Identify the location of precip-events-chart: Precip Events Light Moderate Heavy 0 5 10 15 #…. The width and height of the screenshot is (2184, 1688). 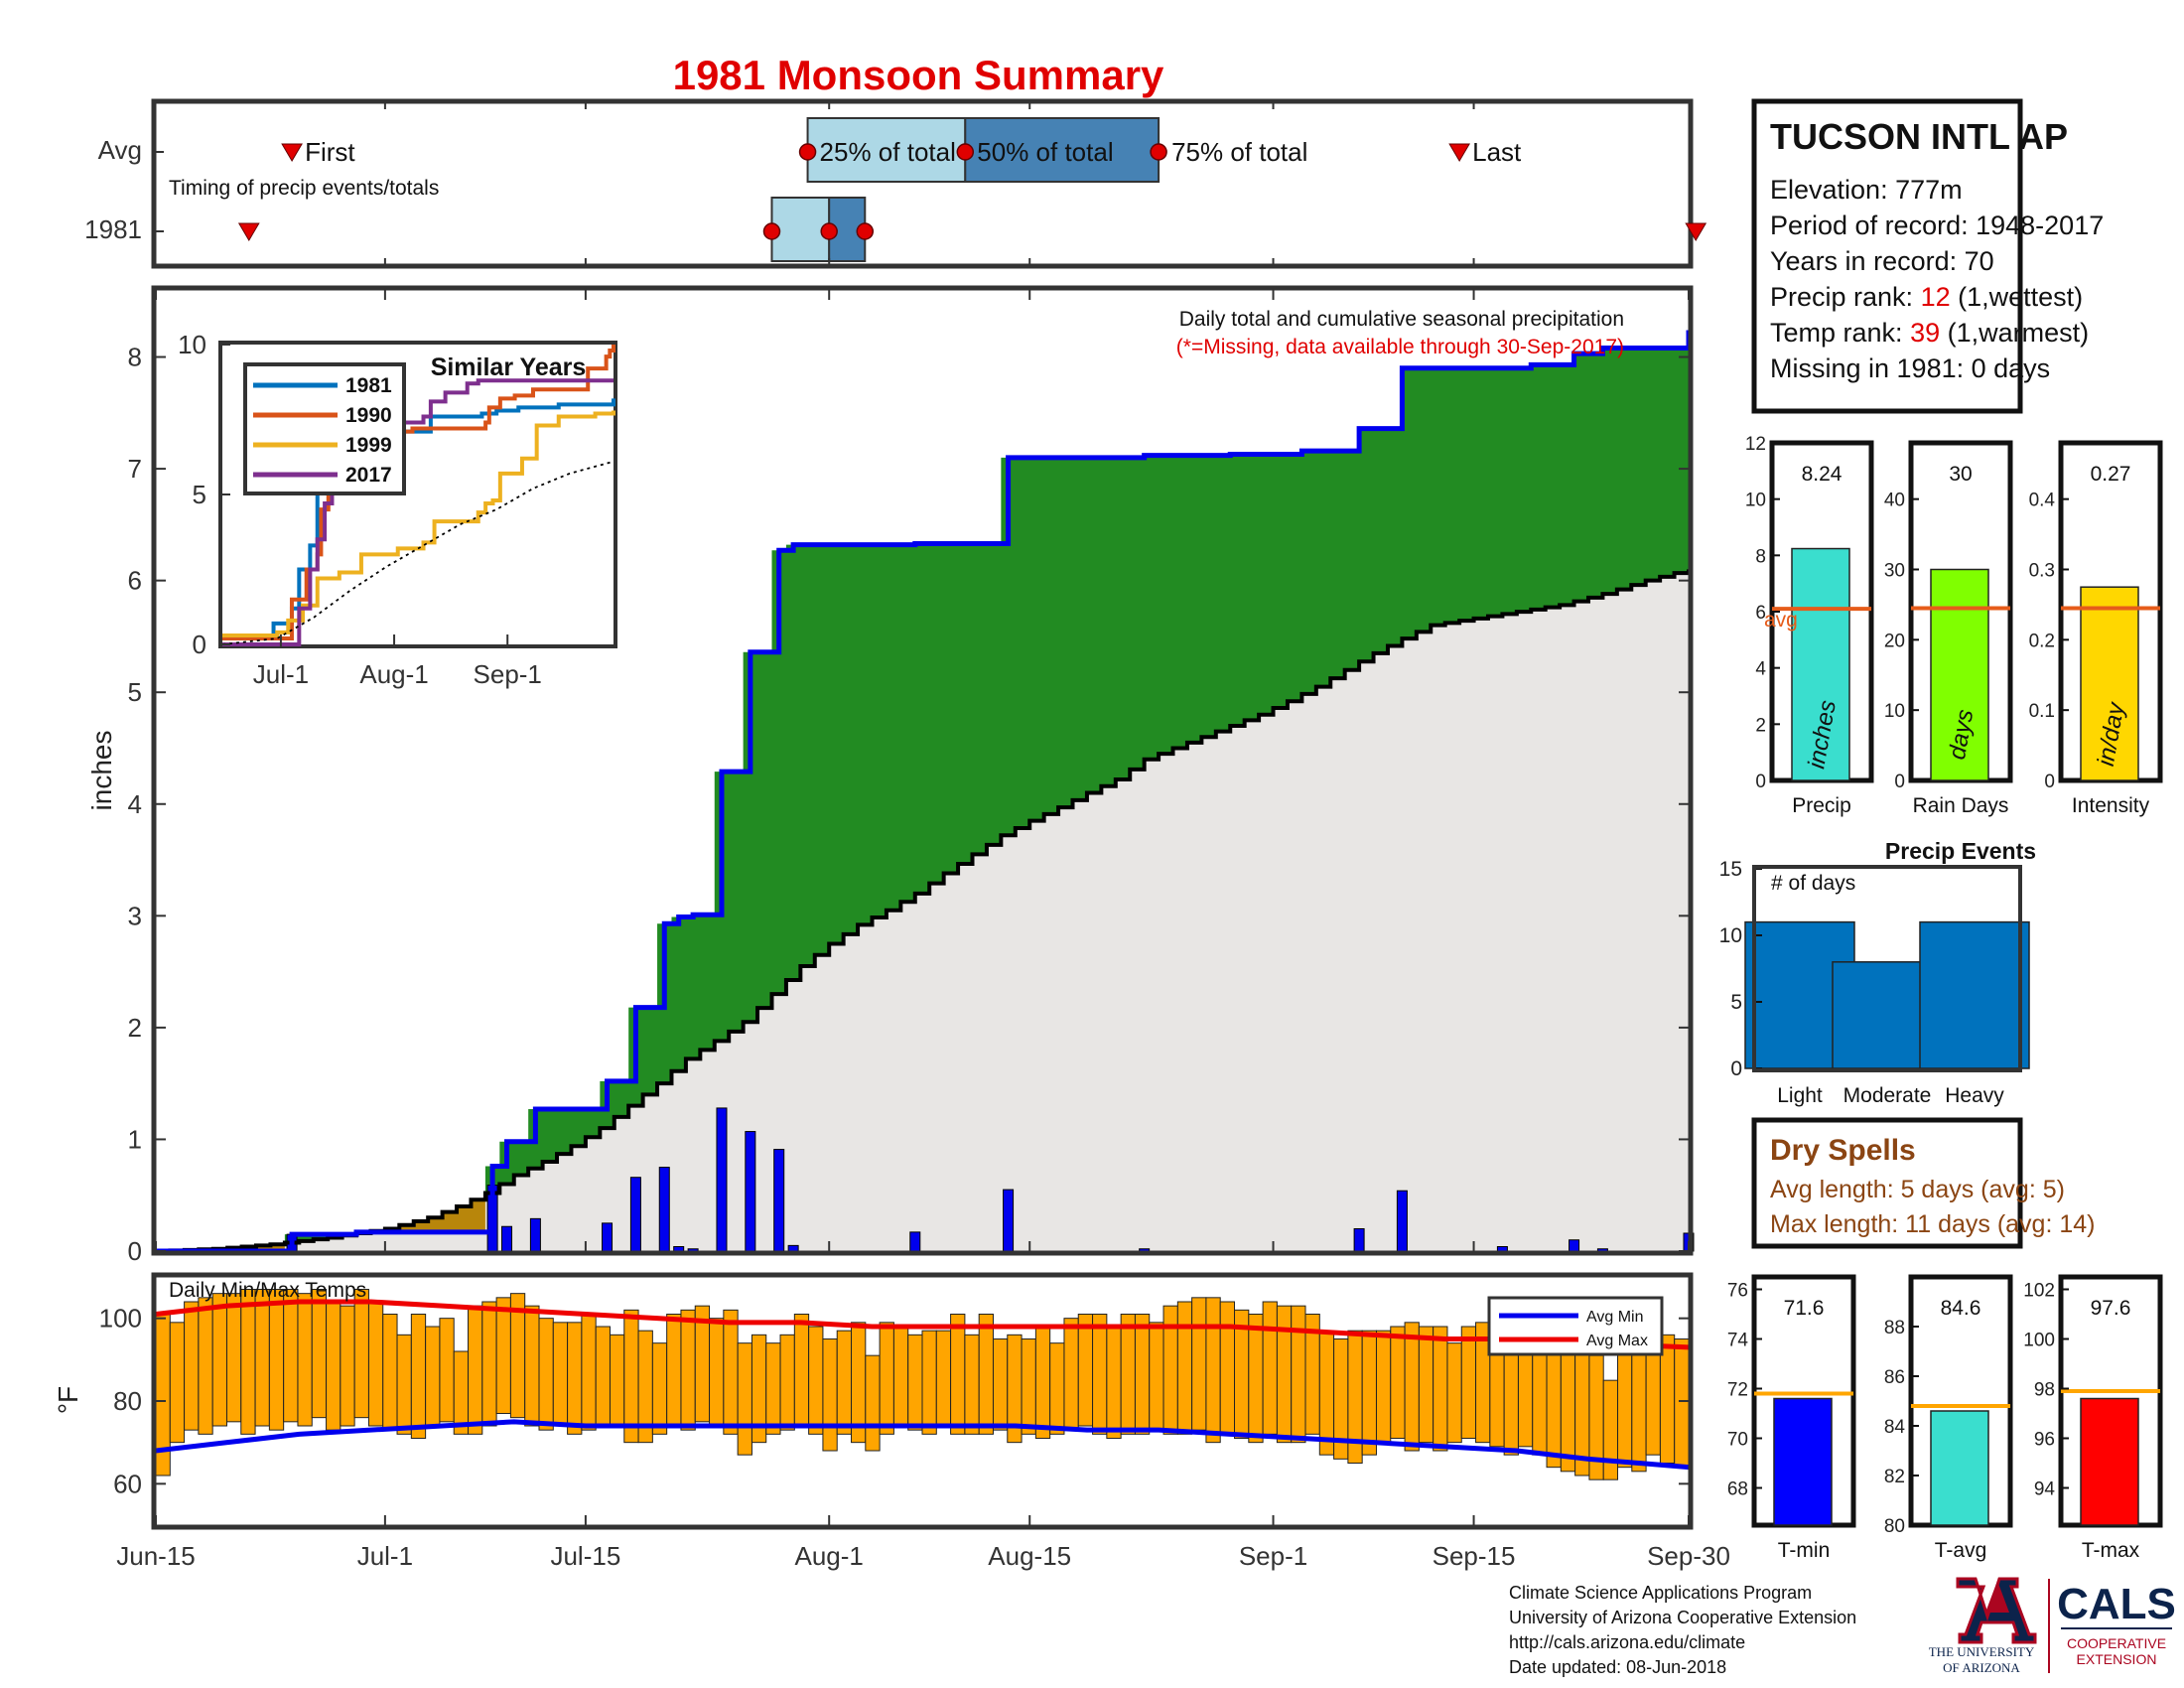
(1877, 972).